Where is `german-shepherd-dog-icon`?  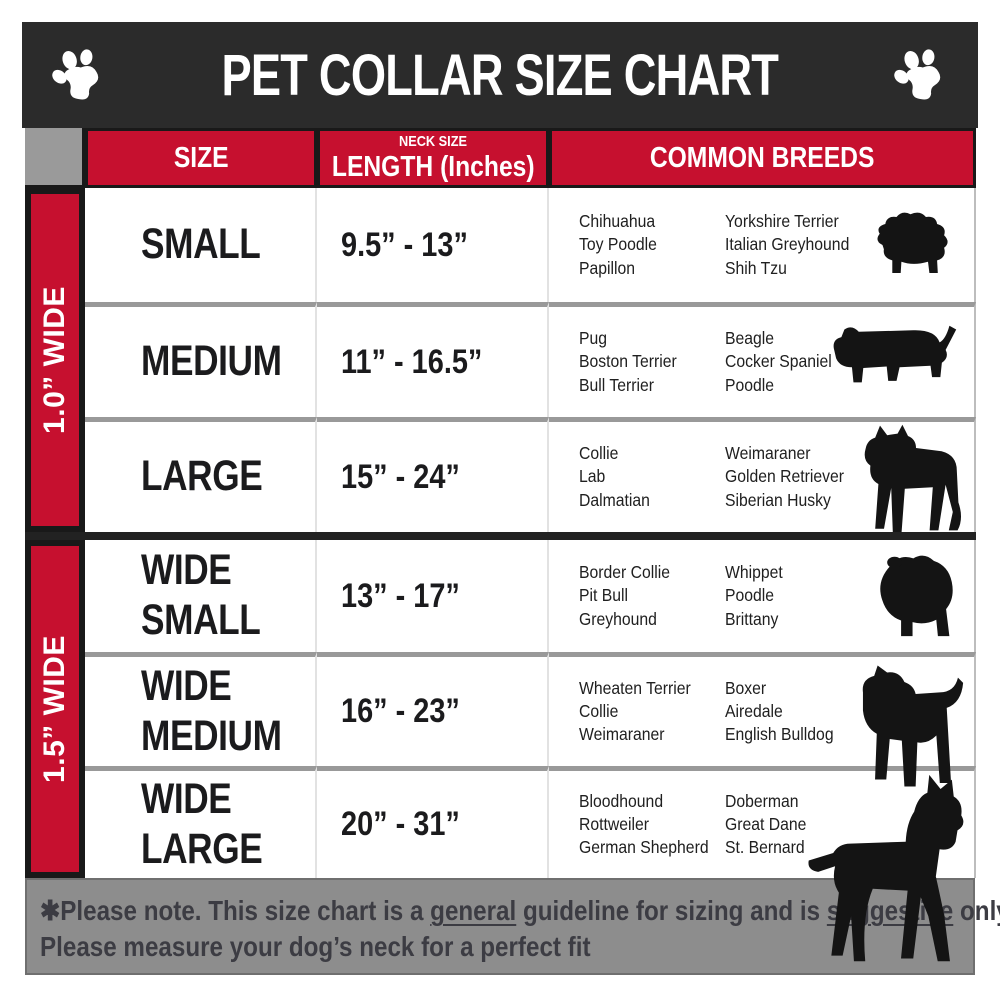 german-shepherd-dog-icon is located at coordinates (908, 480).